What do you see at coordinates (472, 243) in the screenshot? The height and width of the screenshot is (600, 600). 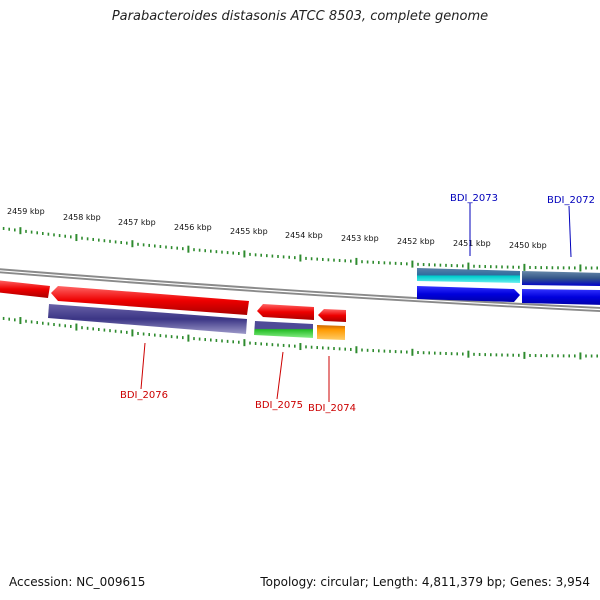 I see `ruler-label: 2451 kbp` at bounding box center [472, 243].